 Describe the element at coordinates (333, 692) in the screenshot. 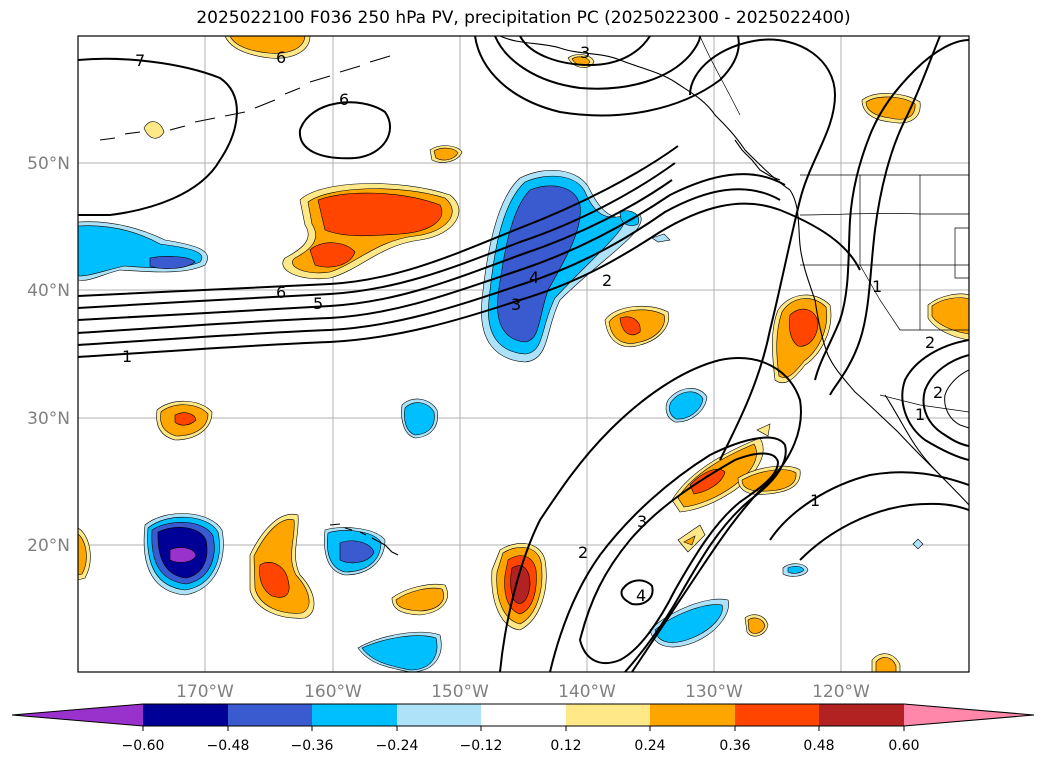

I see `lon-label: 160°W` at that location.